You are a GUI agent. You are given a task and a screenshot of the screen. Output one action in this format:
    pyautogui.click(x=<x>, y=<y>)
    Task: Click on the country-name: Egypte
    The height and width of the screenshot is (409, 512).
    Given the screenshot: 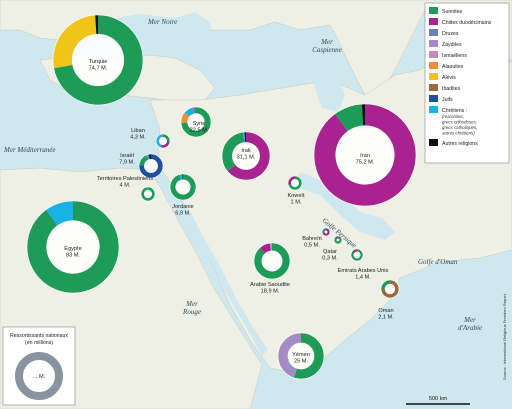 What is the action you would take?
    pyautogui.click(x=72, y=249)
    